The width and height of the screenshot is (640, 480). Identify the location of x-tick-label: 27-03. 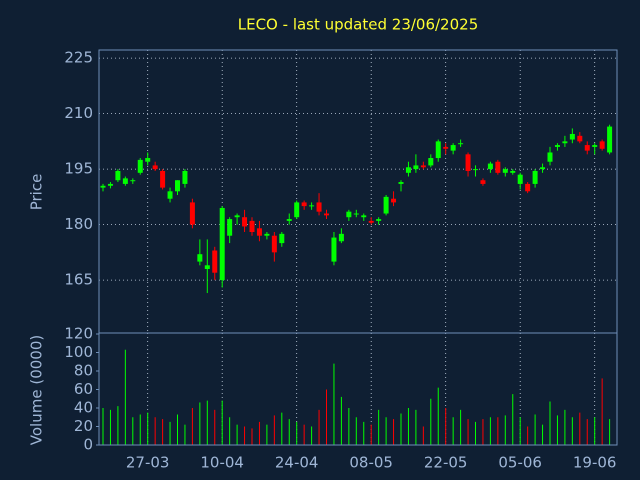
(148, 463).